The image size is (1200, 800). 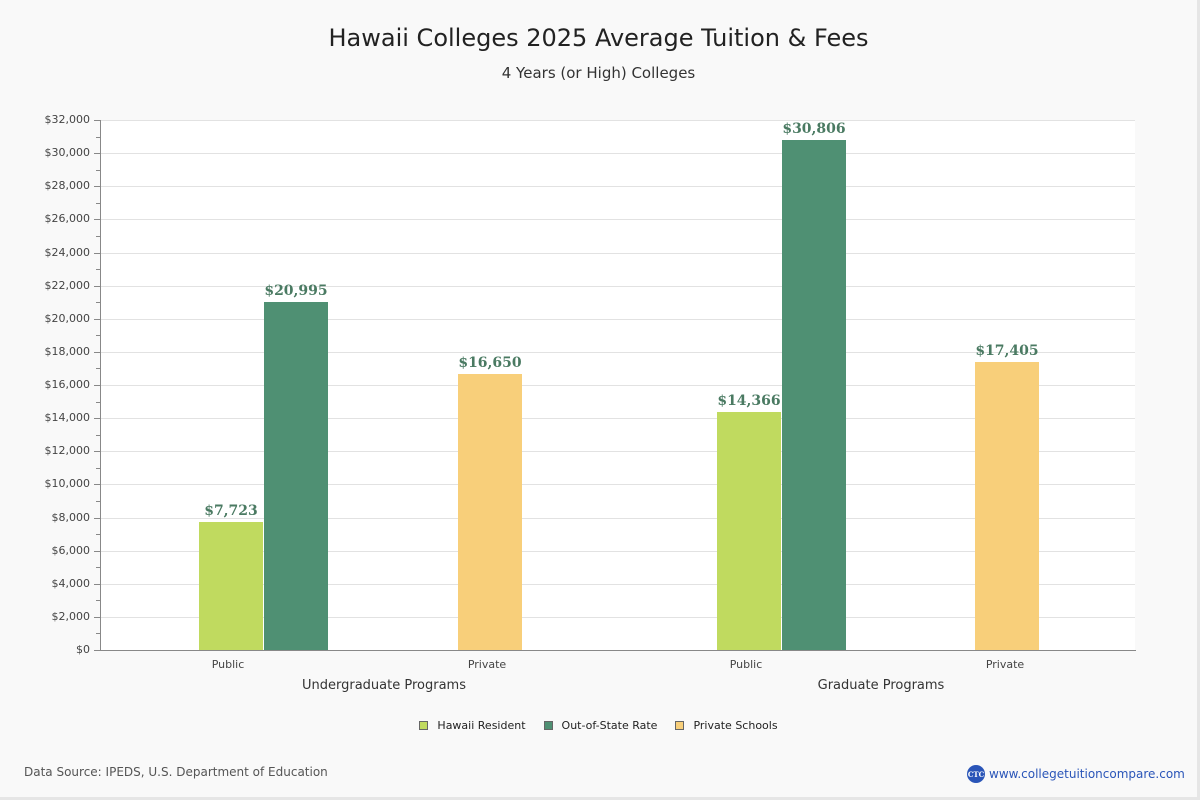 I want to click on y-tick-label: $24,000, so click(x=67, y=252).